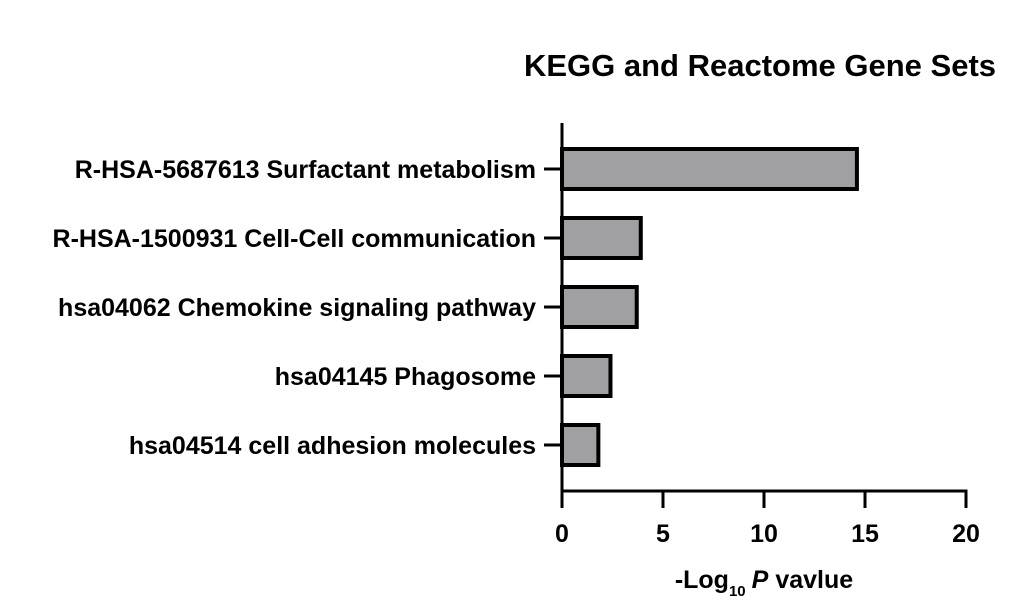  What do you see at coordinates (764, 534) in the screenshot?
I see `x-tick-label-3: 10` at bounding box center [764, 534].